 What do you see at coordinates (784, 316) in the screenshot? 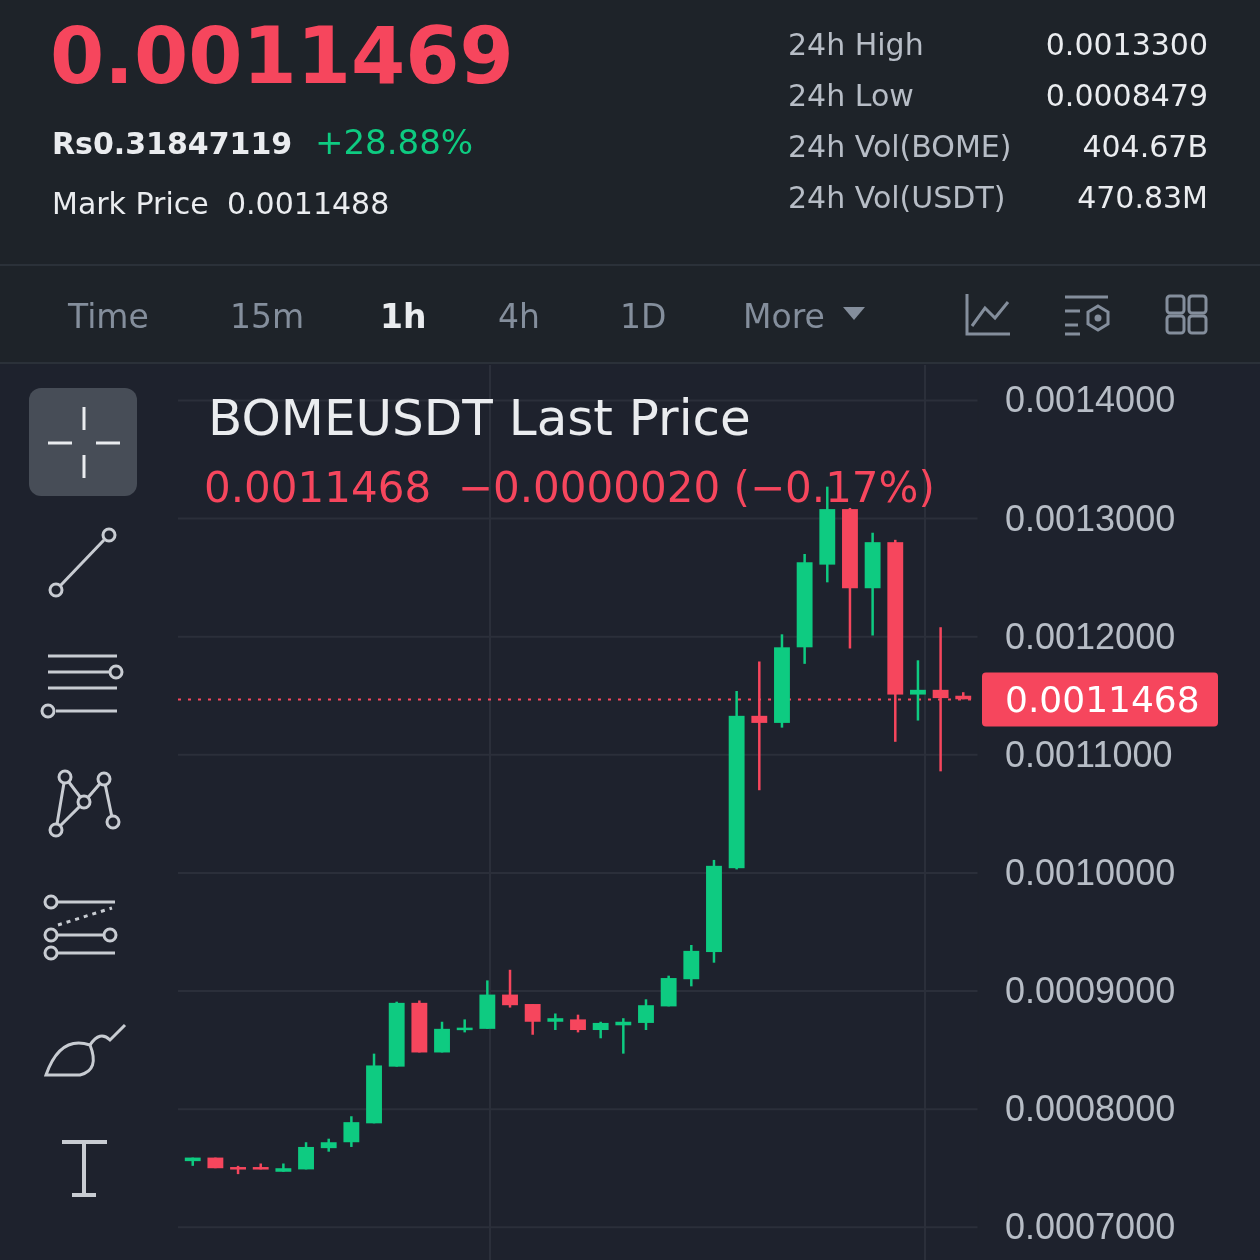
I see `text: More` at bounding box center [784, 316].